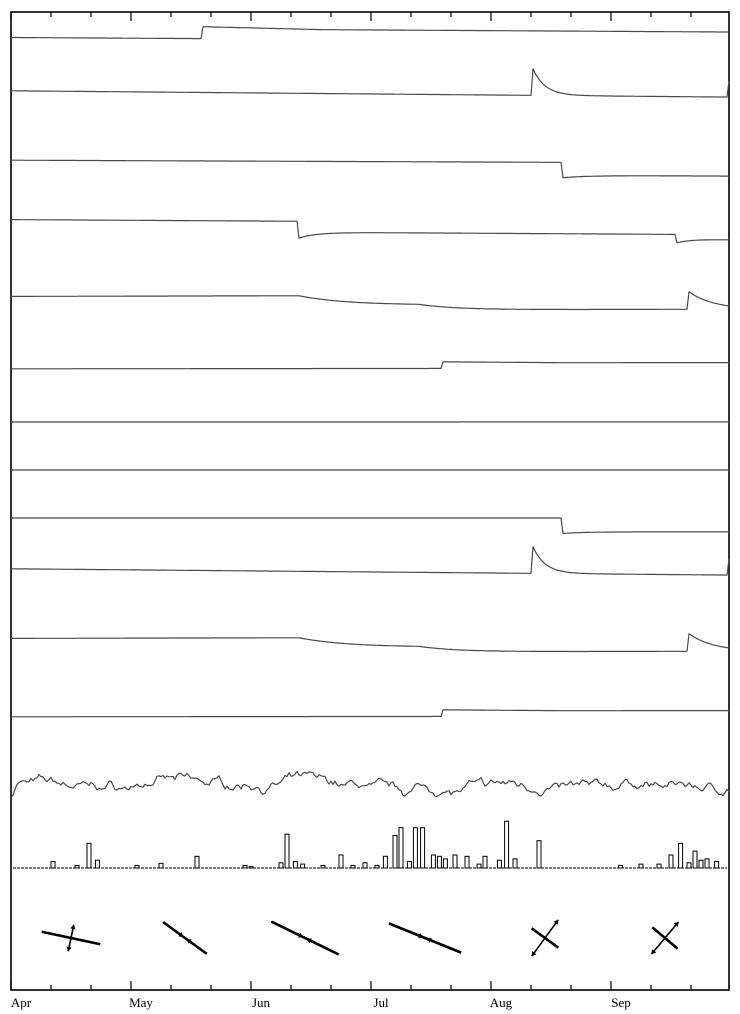  What do you see at coordinates (501, 1002) in the screenshot?
I see `x-tick-label: Aug` at bounding box center [501, 1002].